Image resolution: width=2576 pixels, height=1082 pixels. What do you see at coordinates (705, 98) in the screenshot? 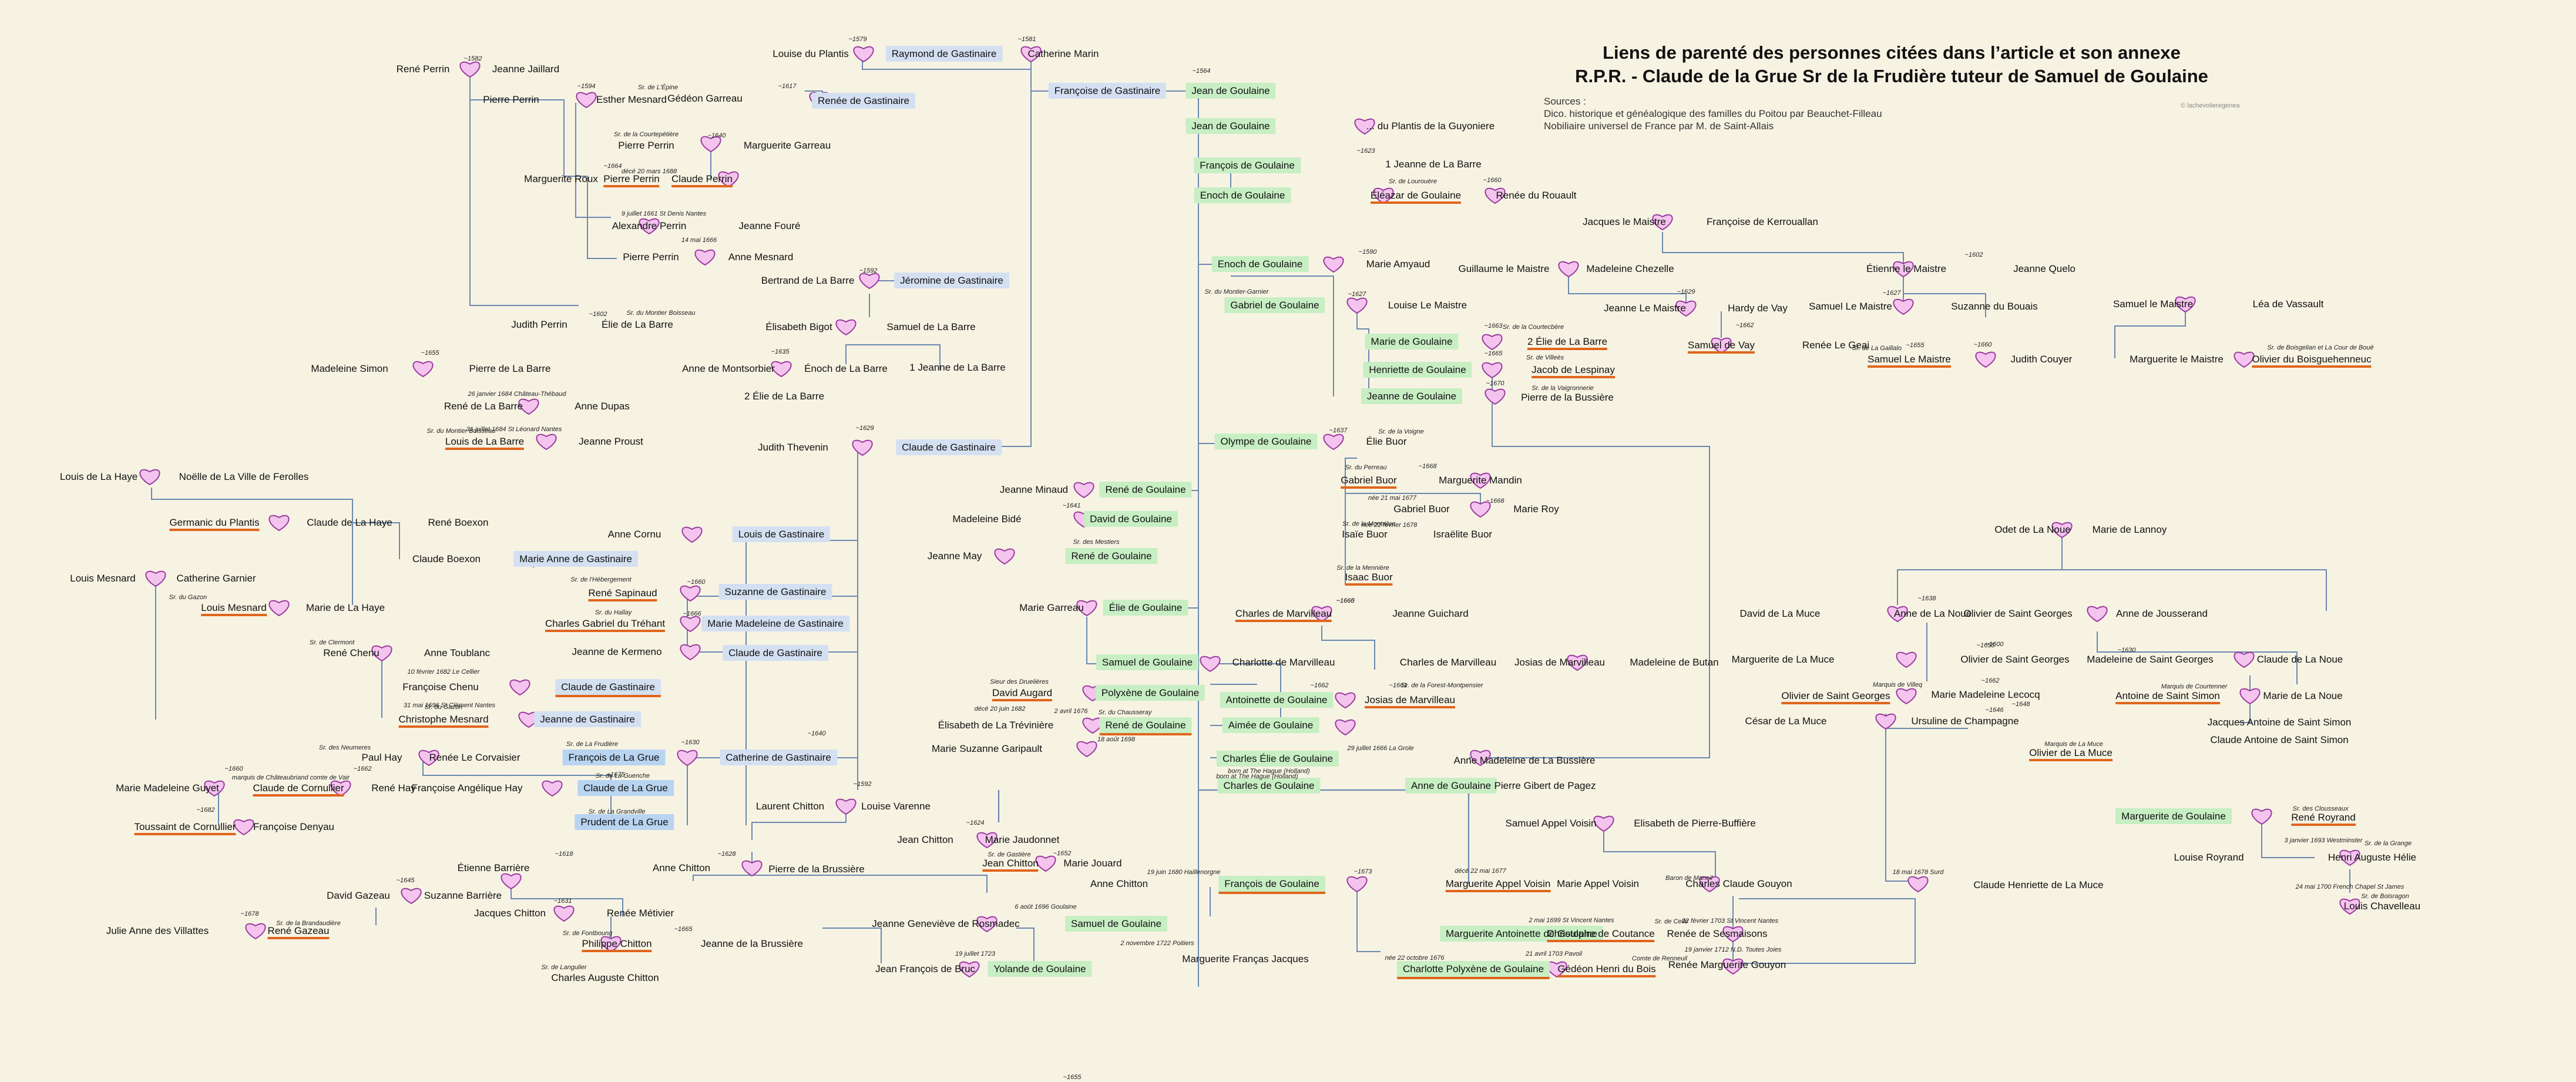
I see `person-name-18: Gédéon Garreau` at bounding box center [705, 98].